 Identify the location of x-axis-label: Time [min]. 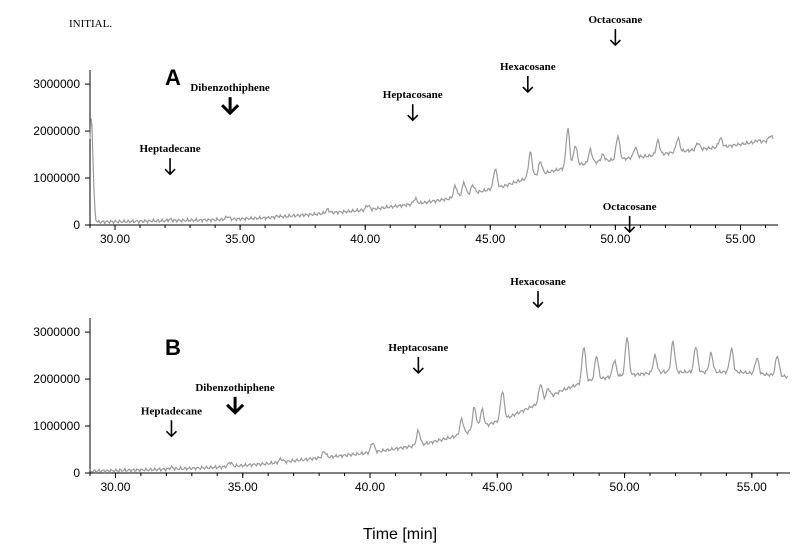
(400, 534).